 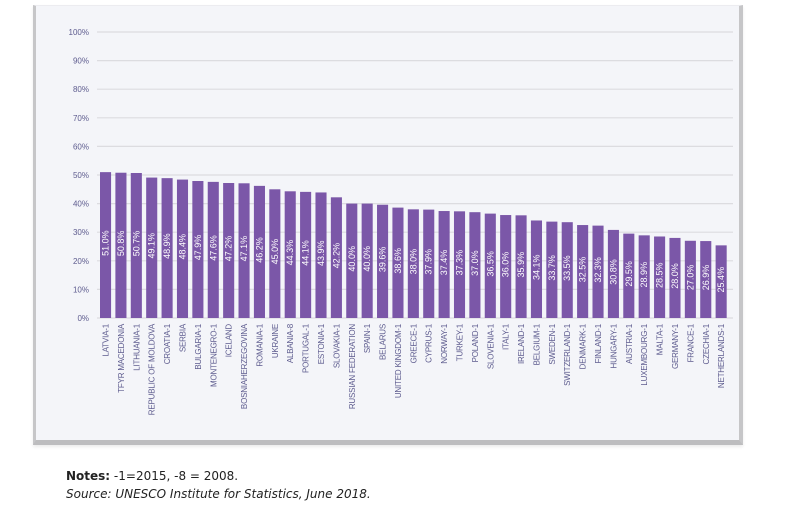 I want to click on value-label: 25.4%, so click(x=721, y=280).